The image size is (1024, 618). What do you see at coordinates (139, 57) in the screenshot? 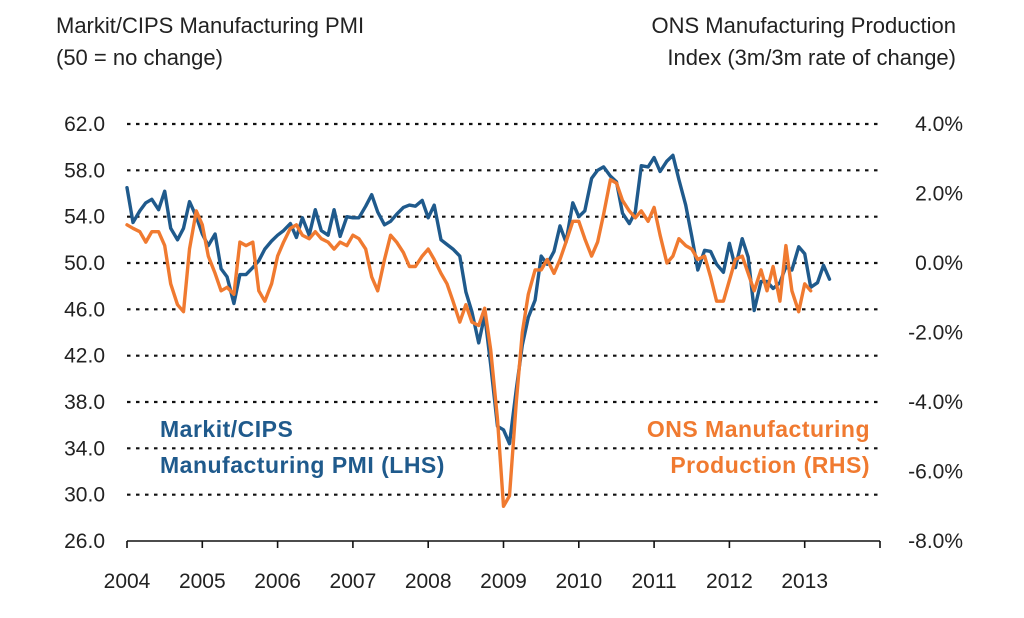
I see `left-axis-title-line2: (50 = no change)` at bounding box center [139, 57].